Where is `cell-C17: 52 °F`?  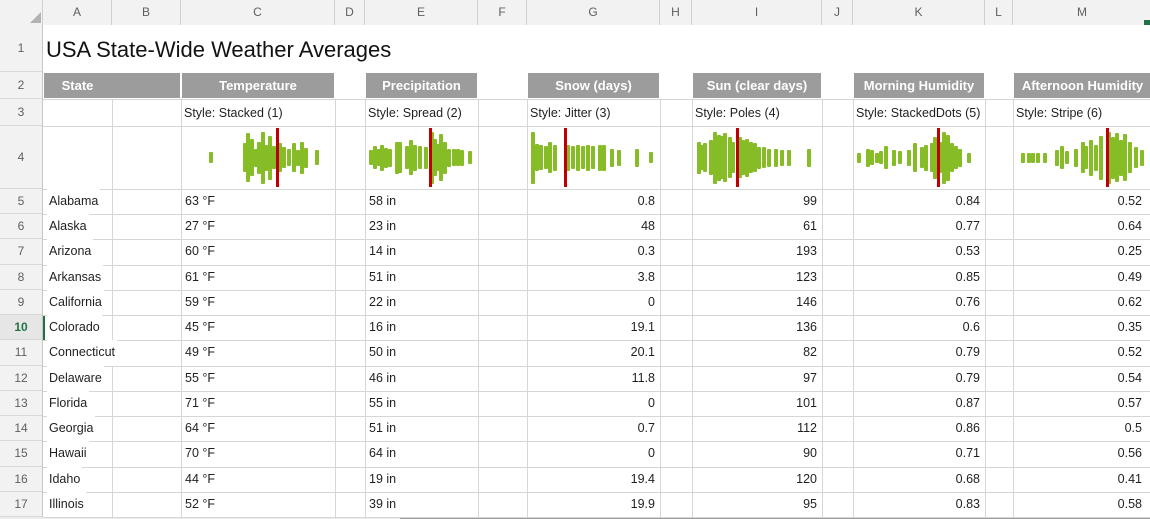 cell-C17: 52 °F is located at coordinates (200, 503).